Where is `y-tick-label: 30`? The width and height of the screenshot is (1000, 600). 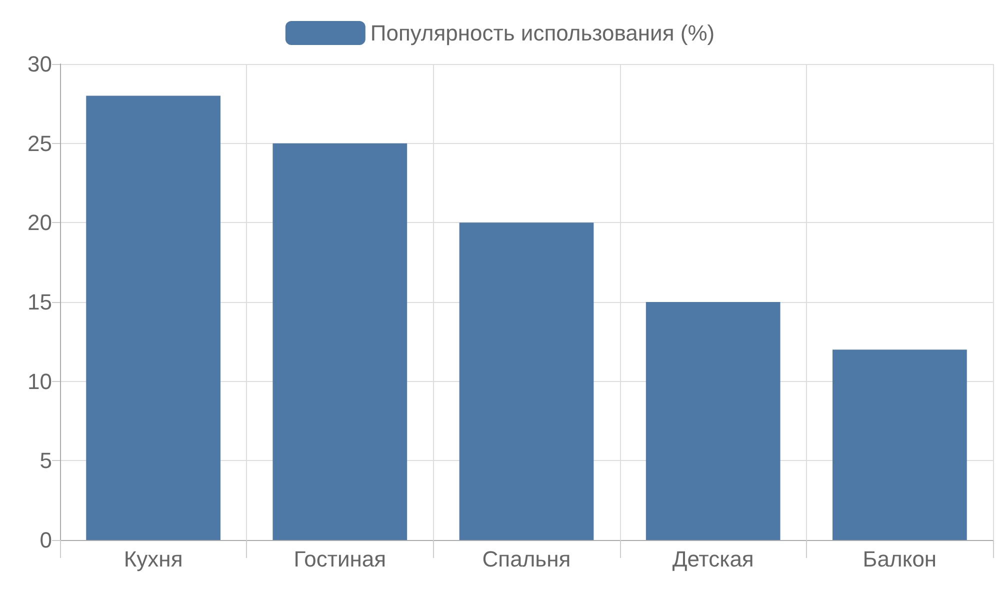
y-tick-label: 30 is located at coordinates (40, 64).